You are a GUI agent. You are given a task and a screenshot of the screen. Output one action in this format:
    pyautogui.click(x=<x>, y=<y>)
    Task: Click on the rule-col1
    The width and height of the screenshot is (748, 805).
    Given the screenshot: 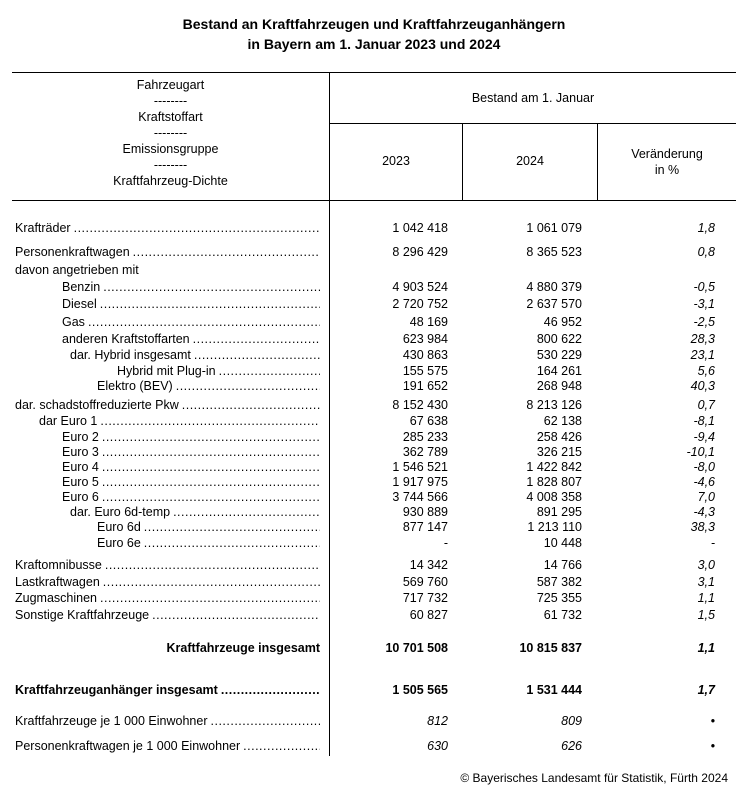 What is the action you would take?
    pyautogui.click(x=462, y=161)
    